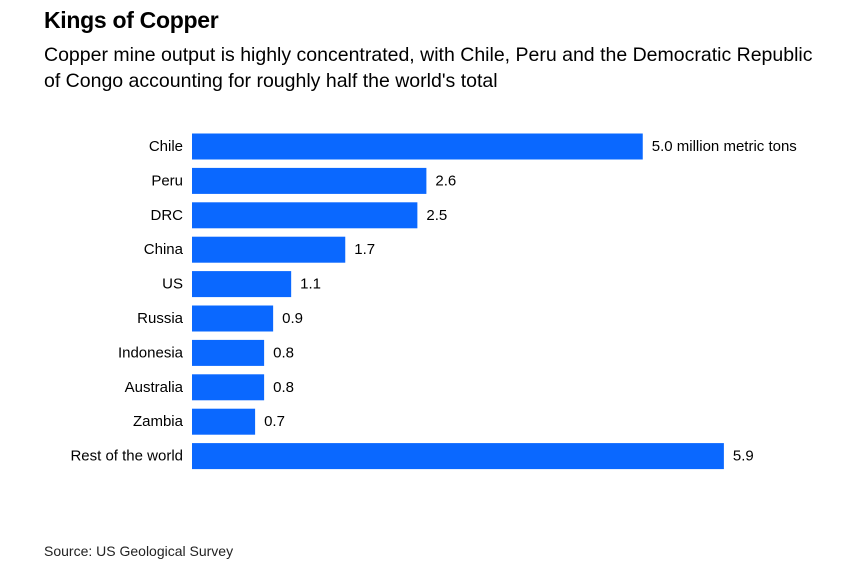  What do you see at coordinates (154, 387) in the screenshot?
I see `category-label-australia: Australia` at bounding box center [154, 387].